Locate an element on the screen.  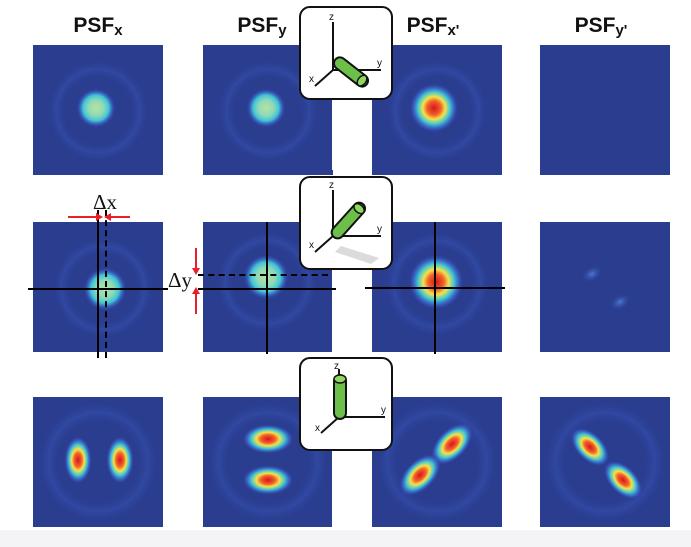
psf-panel-r2-c4 is located at coordinates (605, 287).